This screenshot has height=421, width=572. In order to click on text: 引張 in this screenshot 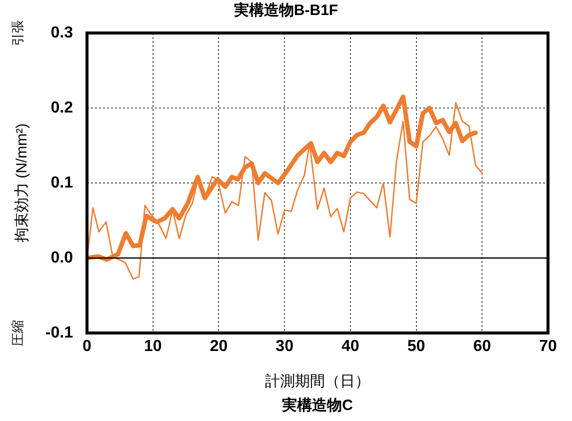, I will do `click(17, 33)`.